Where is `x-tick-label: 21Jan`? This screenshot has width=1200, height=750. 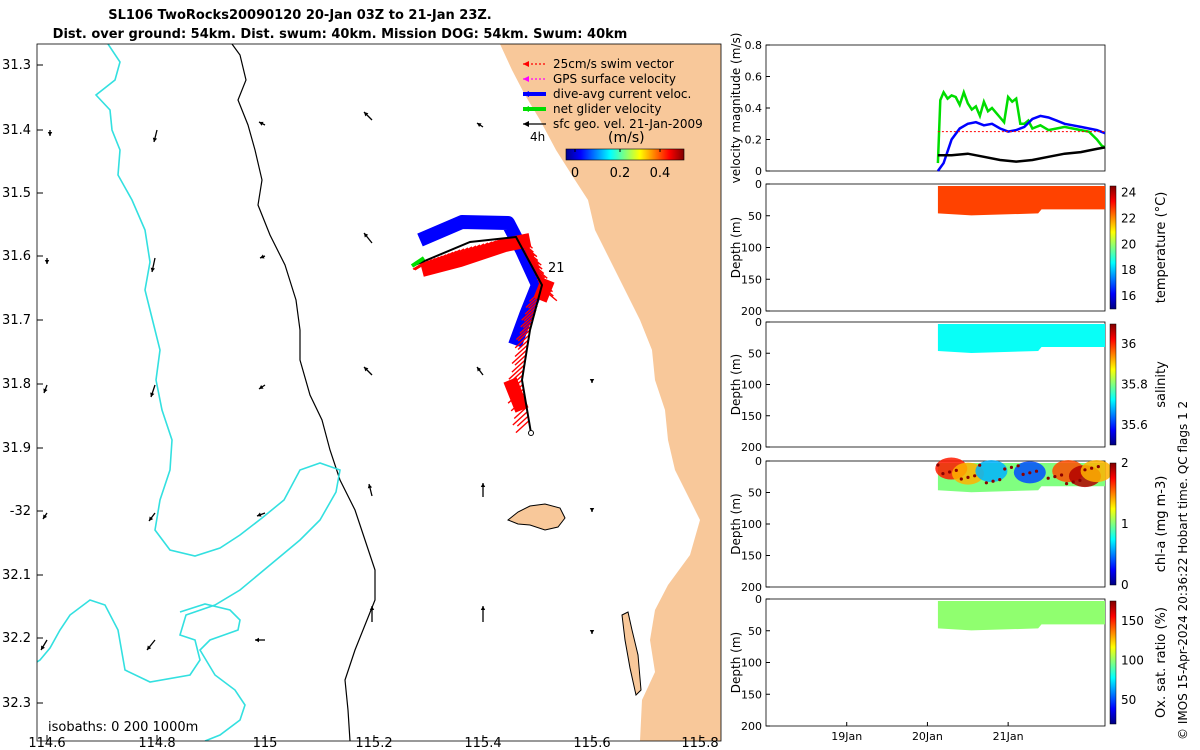 x-tick-label: 21Jan is located at coordinates (1008, 736).